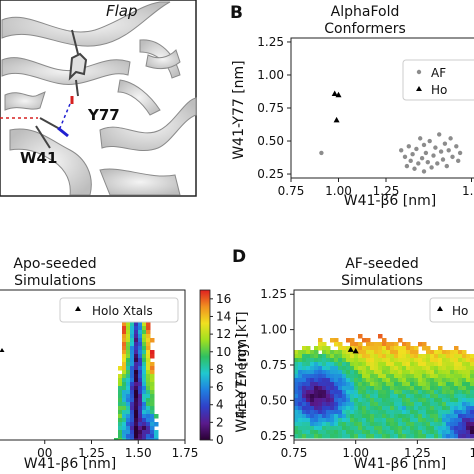 This screenshot has width=474, height=474. What do you see at coordinates (117, 450) in the screenshot?
I see `panel-c-xticks: 00 1.25 1.50 1.75` at bounding box center [117, 450].